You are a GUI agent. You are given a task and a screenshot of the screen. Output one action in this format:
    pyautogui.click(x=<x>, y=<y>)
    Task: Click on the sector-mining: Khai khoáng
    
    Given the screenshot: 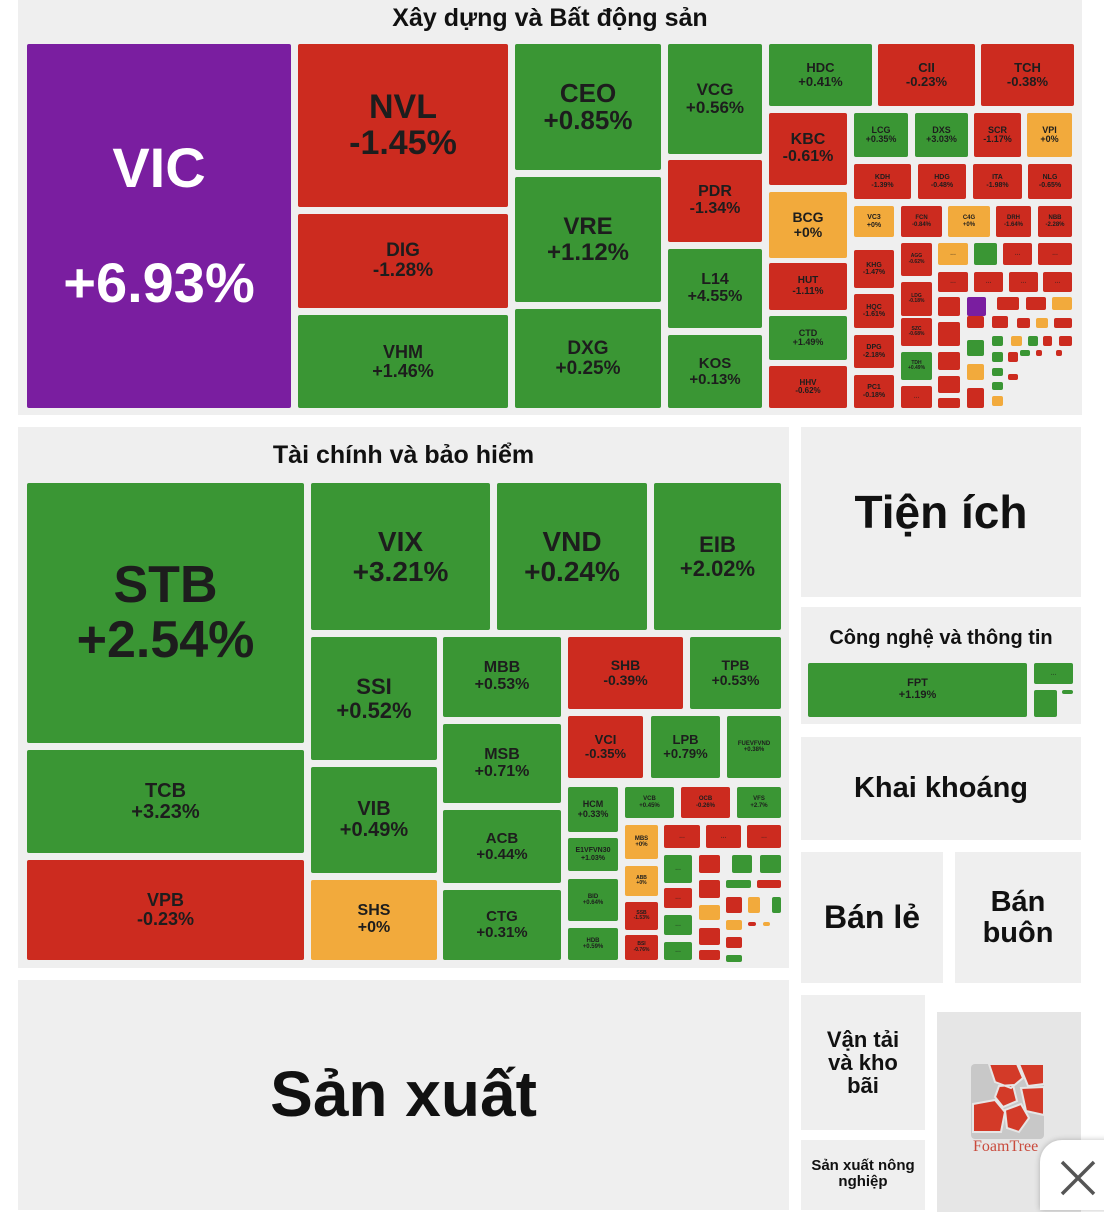 What is the action you would take?
    pyautogui.click(x=941, y=788)
    